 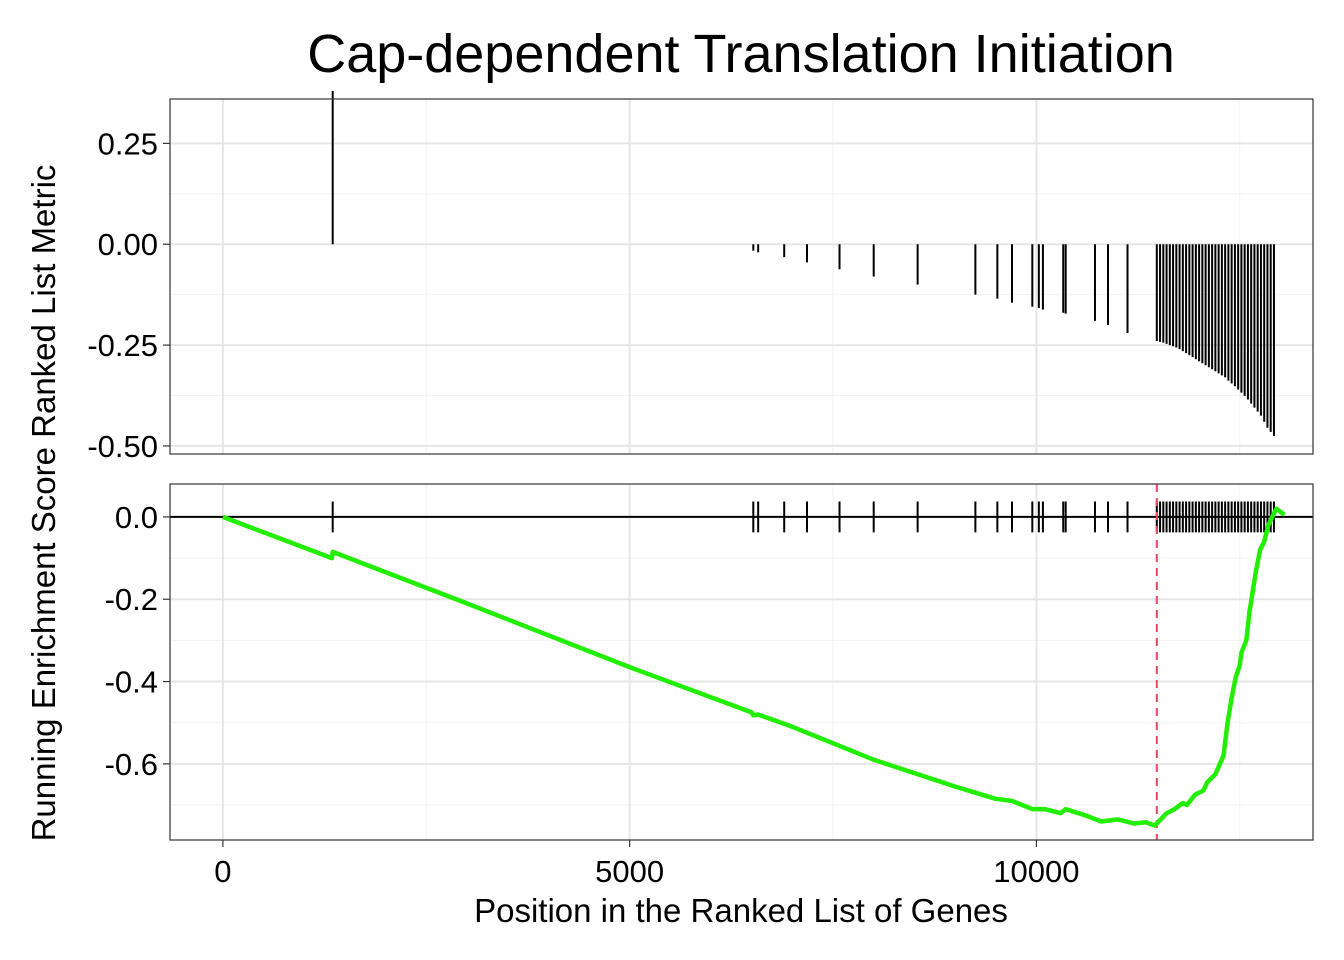 What do you see at coordinates (629, 871) in the screenshot?
I see `x-tick-label: 5000` at bounding box center [629, 871].